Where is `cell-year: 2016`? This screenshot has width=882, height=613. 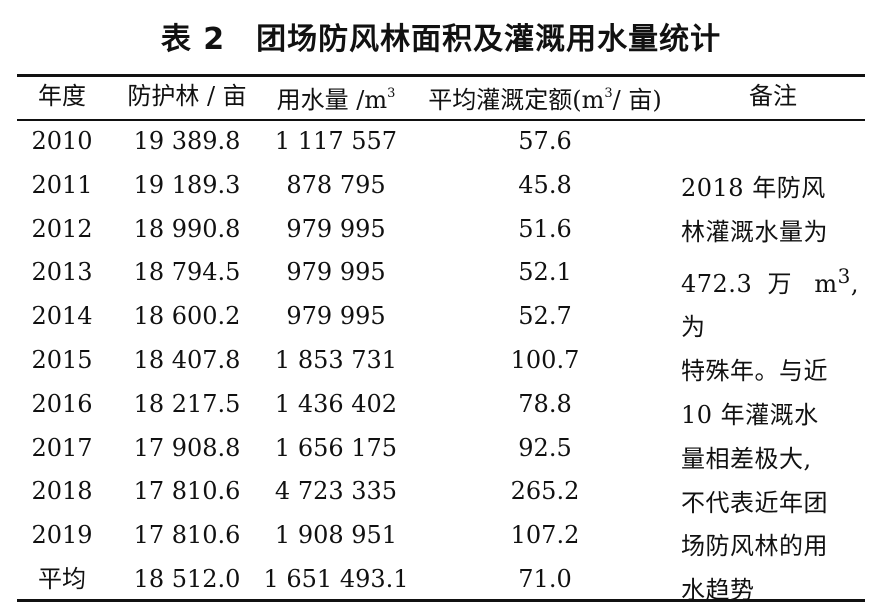
cell-year: 2016 is located at coordinates (62, 403).